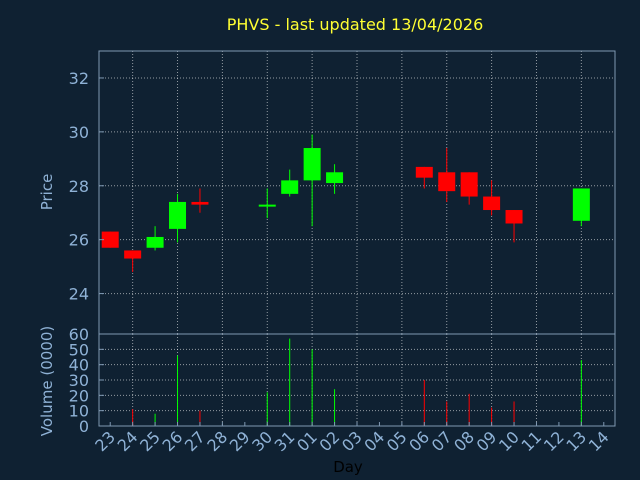 The image size is (640, 480). I want to click on price-y-tick-label: 32, so click(79, 78).